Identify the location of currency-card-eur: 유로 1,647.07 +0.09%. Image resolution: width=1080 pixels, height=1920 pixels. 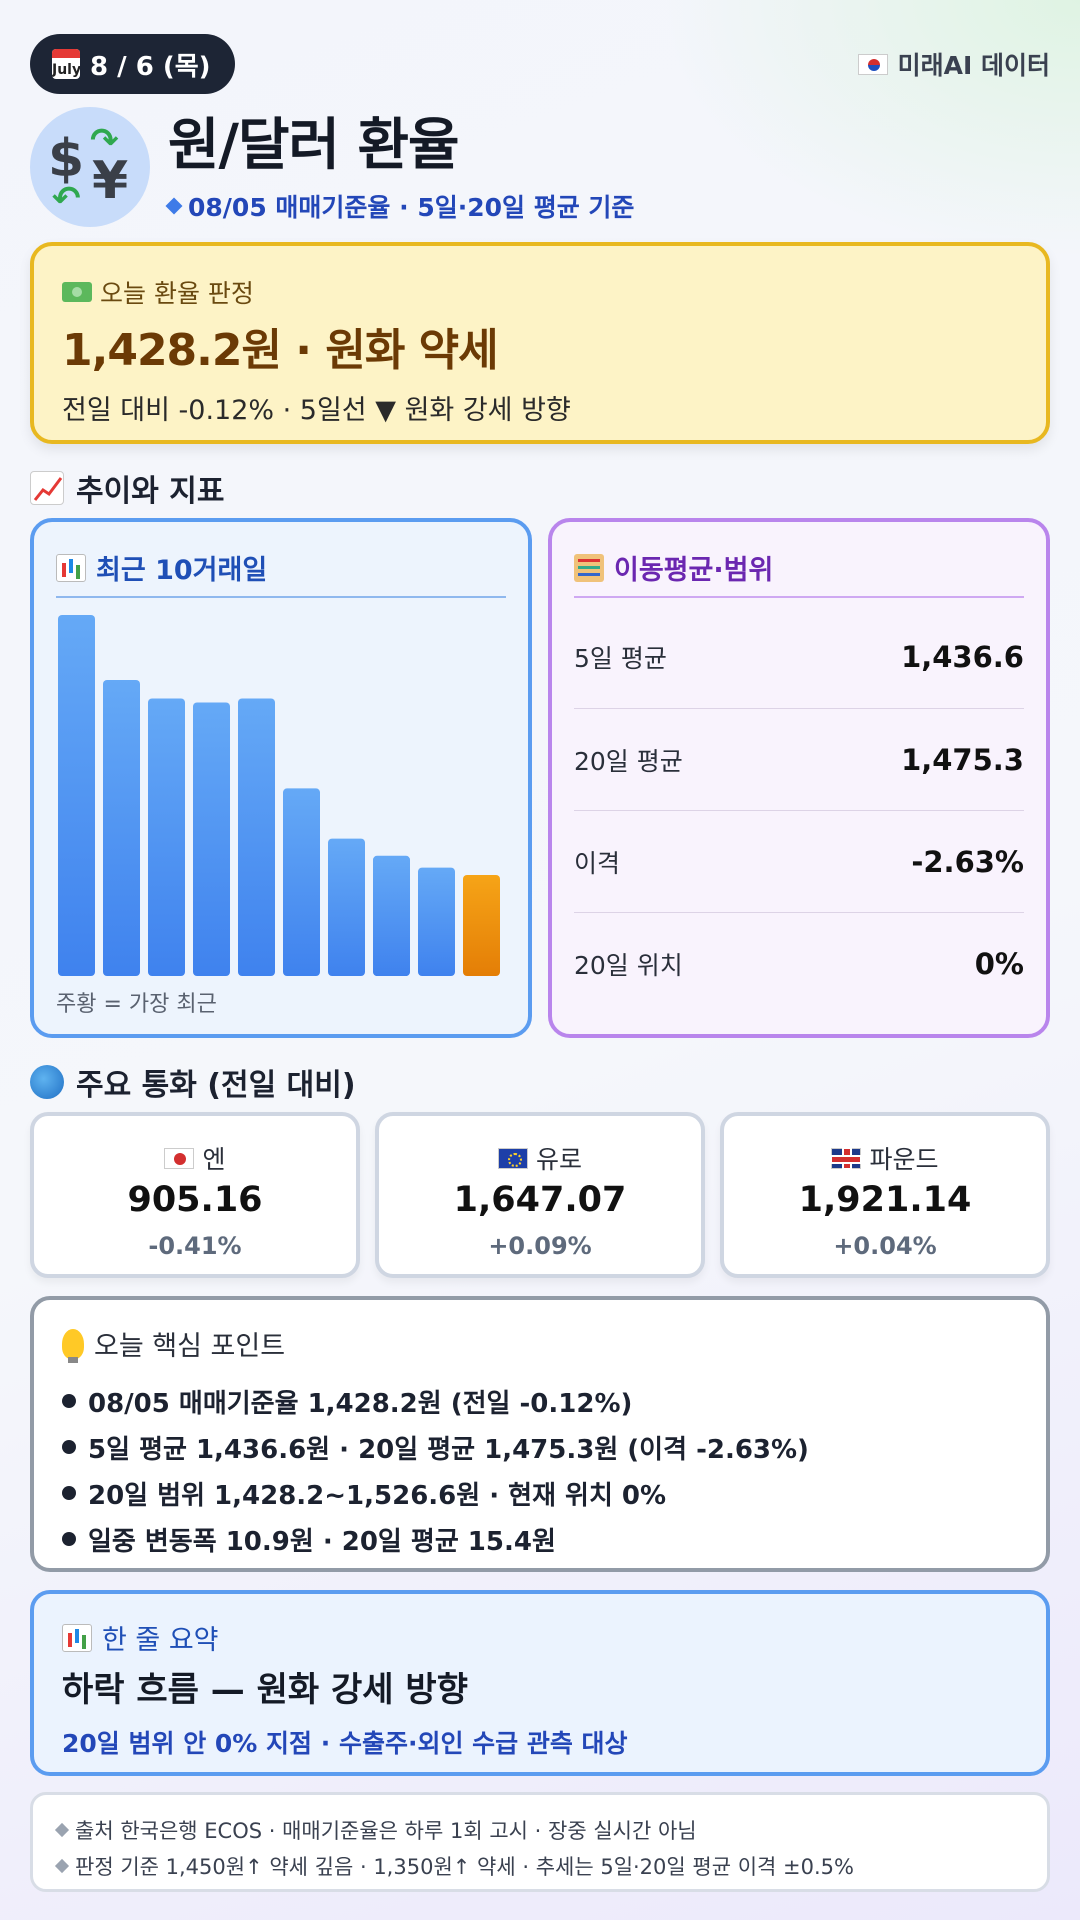
(540, 1195).